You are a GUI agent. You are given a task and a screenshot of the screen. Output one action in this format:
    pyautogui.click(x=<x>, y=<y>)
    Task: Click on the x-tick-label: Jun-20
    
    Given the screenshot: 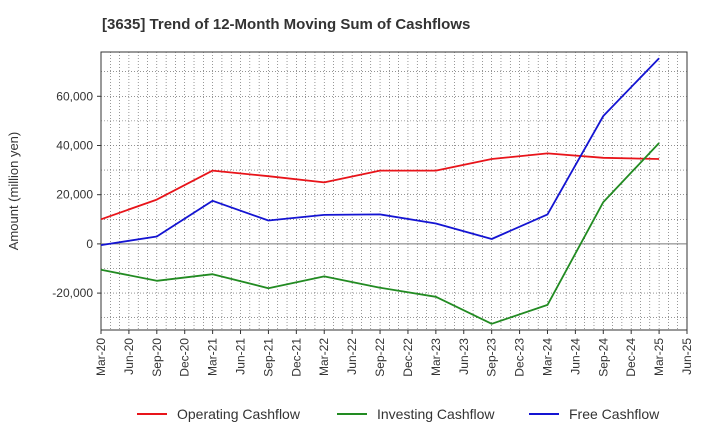 What is the action you would take?
    pyautogui.click(x=129, y=356)
    